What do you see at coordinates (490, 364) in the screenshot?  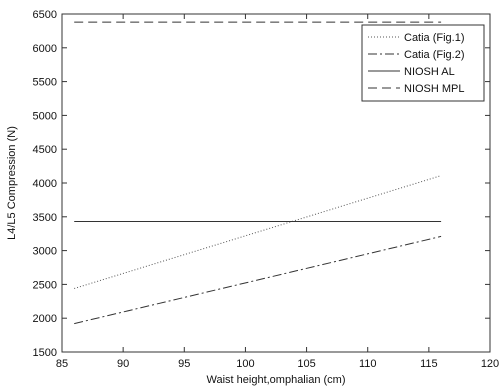 I see `x-tick-label: 120` at bounding box center [490, 364].